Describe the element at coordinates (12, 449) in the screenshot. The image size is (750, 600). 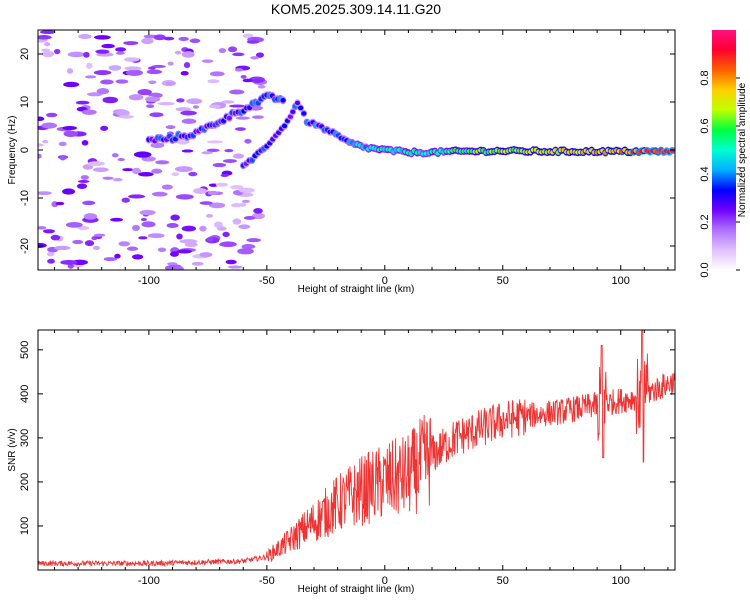
I see `snr-y-label: SNR (v/v)` at that location.